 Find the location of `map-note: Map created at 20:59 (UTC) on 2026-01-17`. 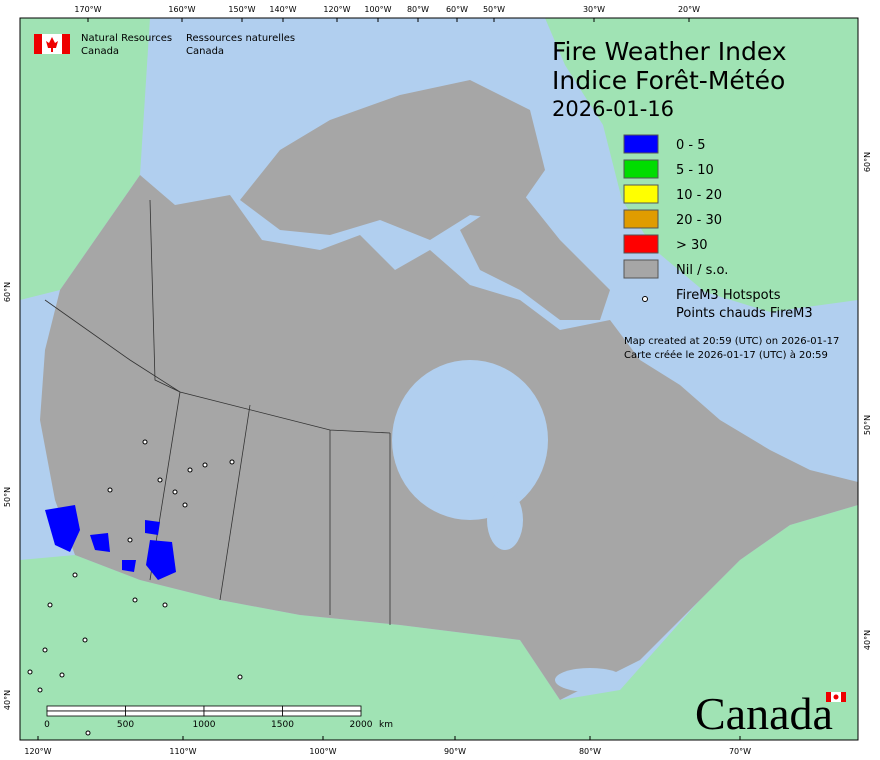

map-note: Map created at 20:59 (UTC) on 2026-01-17 is located at coordinates (731, 341).